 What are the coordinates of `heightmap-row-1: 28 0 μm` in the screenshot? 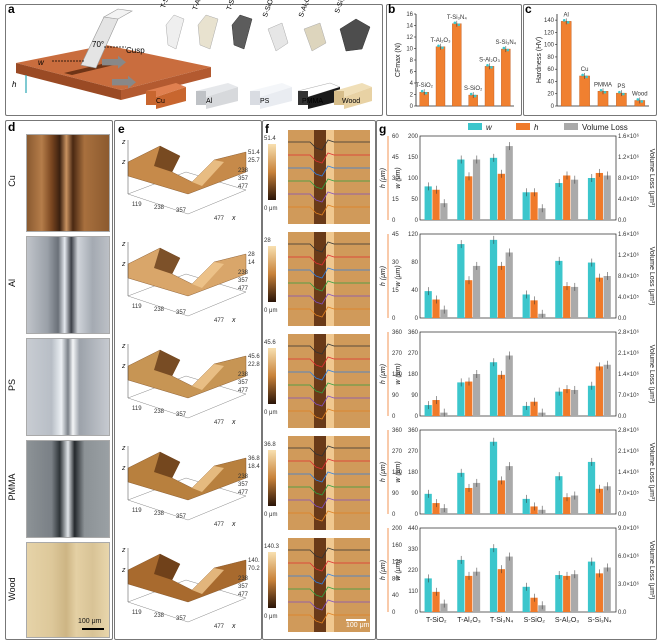 It's located at (317, 279).